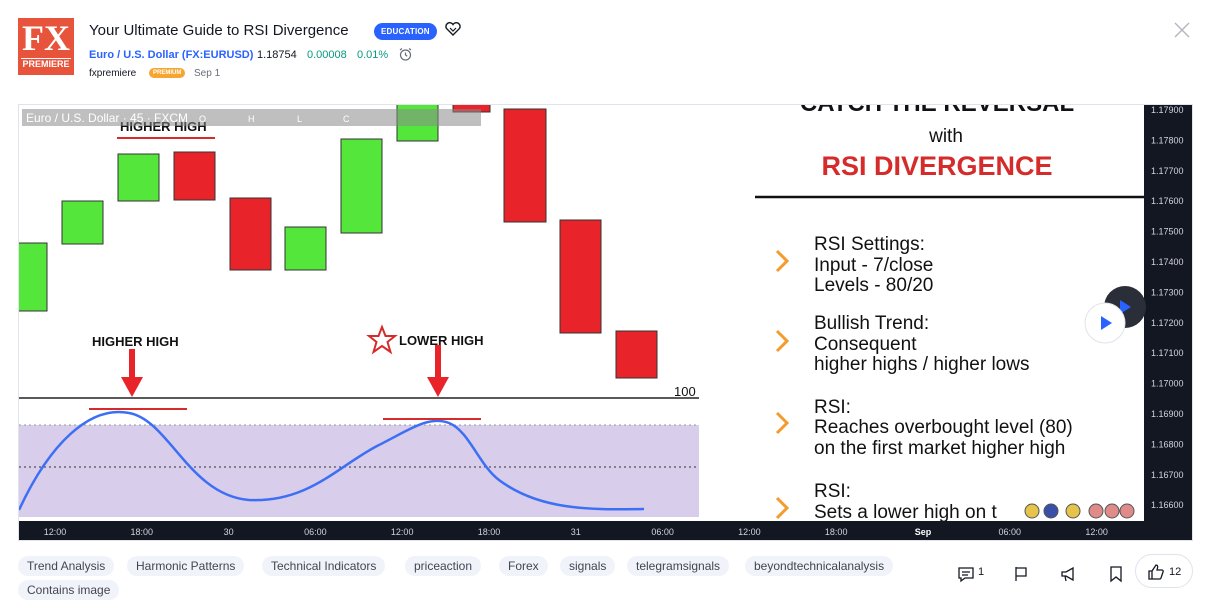 Image resolution: width=1213 pixels, height=600 pixels. I want to click on price-tick: 1.17000, so click(1167, 384).